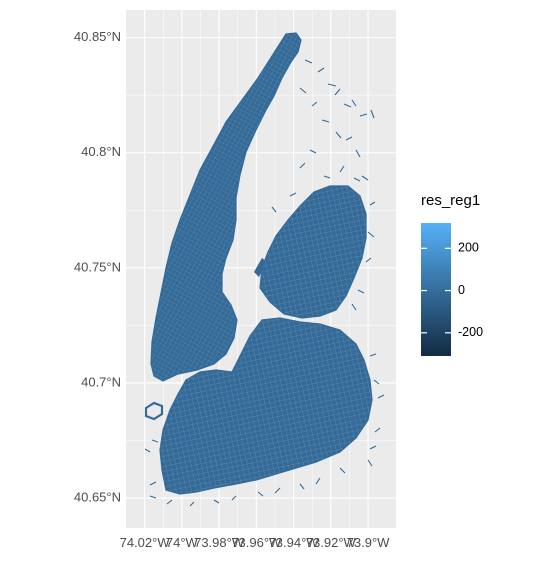 This screenshot has height=562, width=545. Describe the element at coordinates (97, 36) in the screenshot. I see `y-tick-label: 40.85°N` at that location.